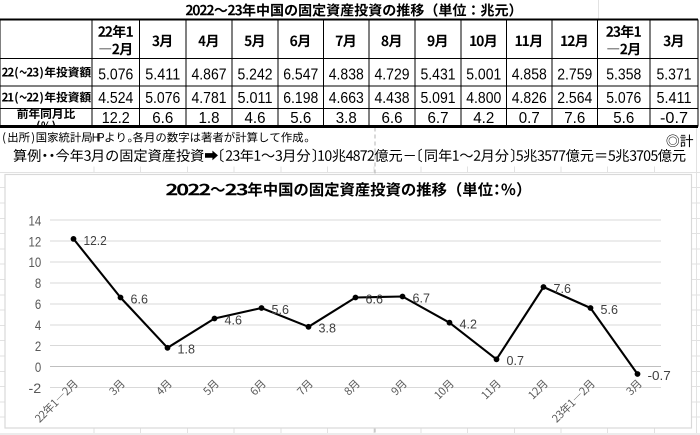  Describe the element at coordinates (38, 346) in the screenshot. I see `svg-text: 2` at that location.